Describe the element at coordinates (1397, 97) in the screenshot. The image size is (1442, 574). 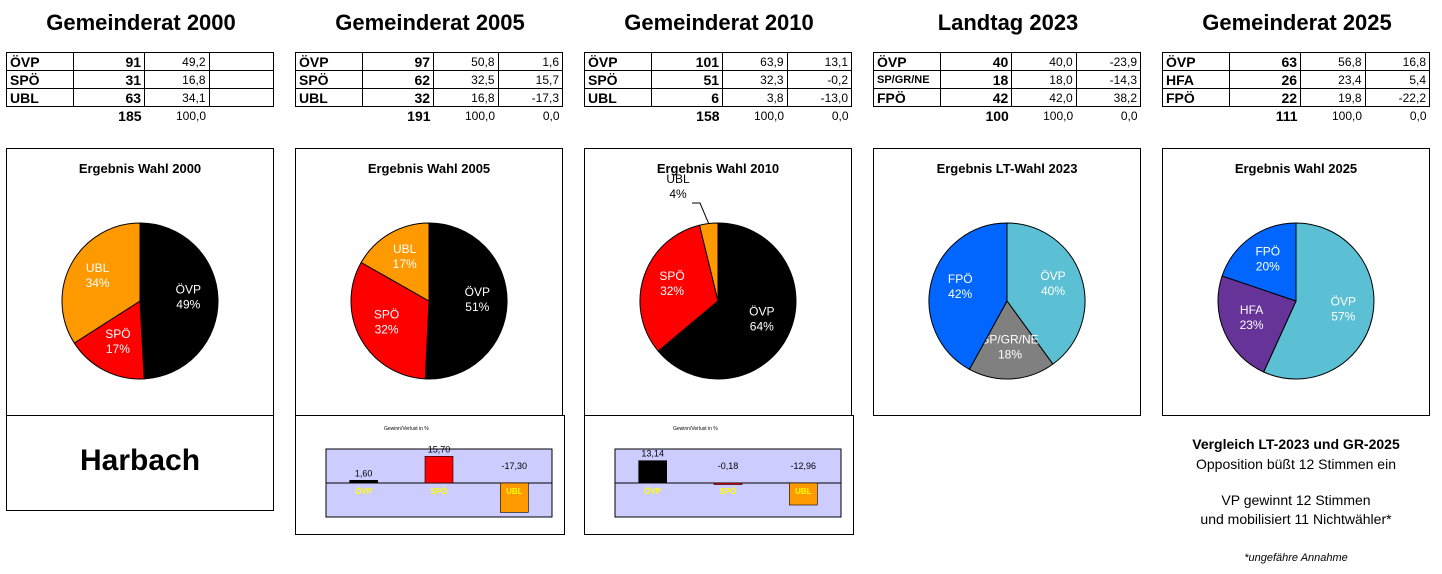
I see `difference: -22,2` at that location.